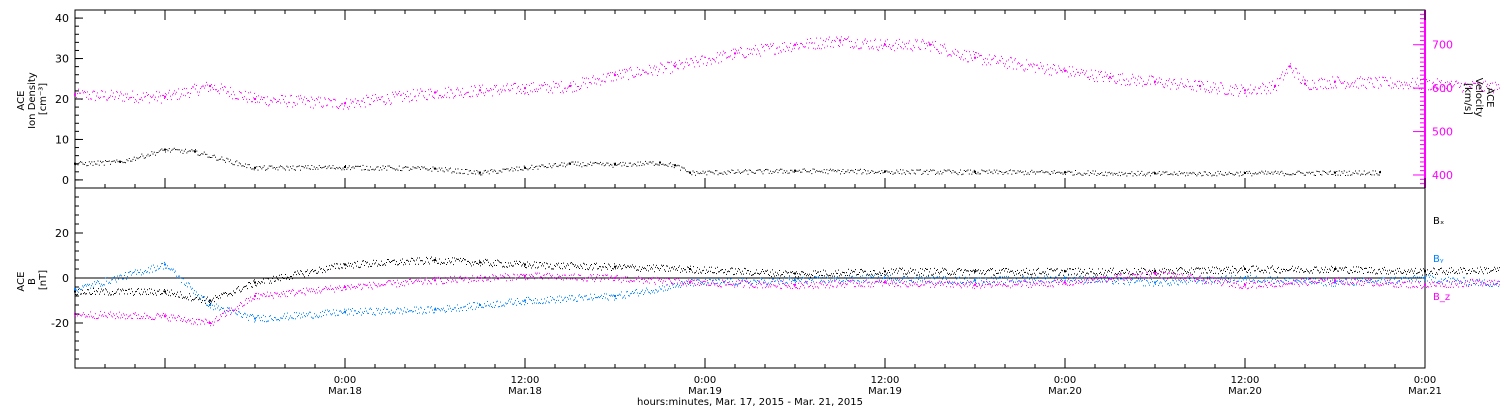 The image size is (1500, 410). What do you see at coordinates (65, 180) in the screenshot?
I see `density-tick-label-0: 0` at bounding box center [65, 180].